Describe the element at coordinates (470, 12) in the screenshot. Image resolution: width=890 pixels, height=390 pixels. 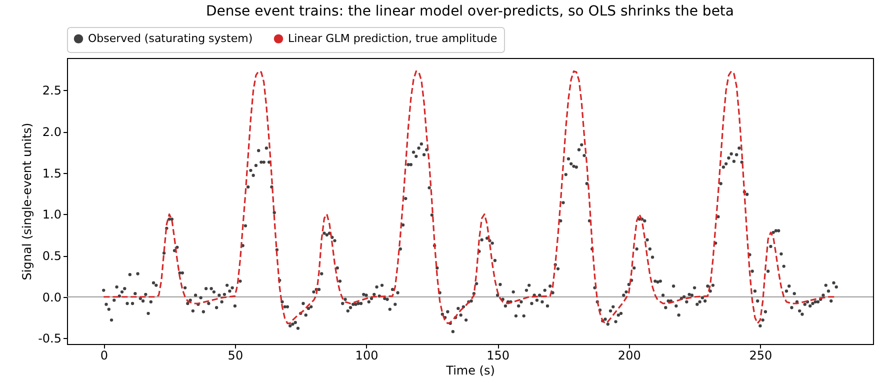
I see `chart-title: Dense event trains: the linear model over-predicts, so OLS shrinks the beta` at that location.